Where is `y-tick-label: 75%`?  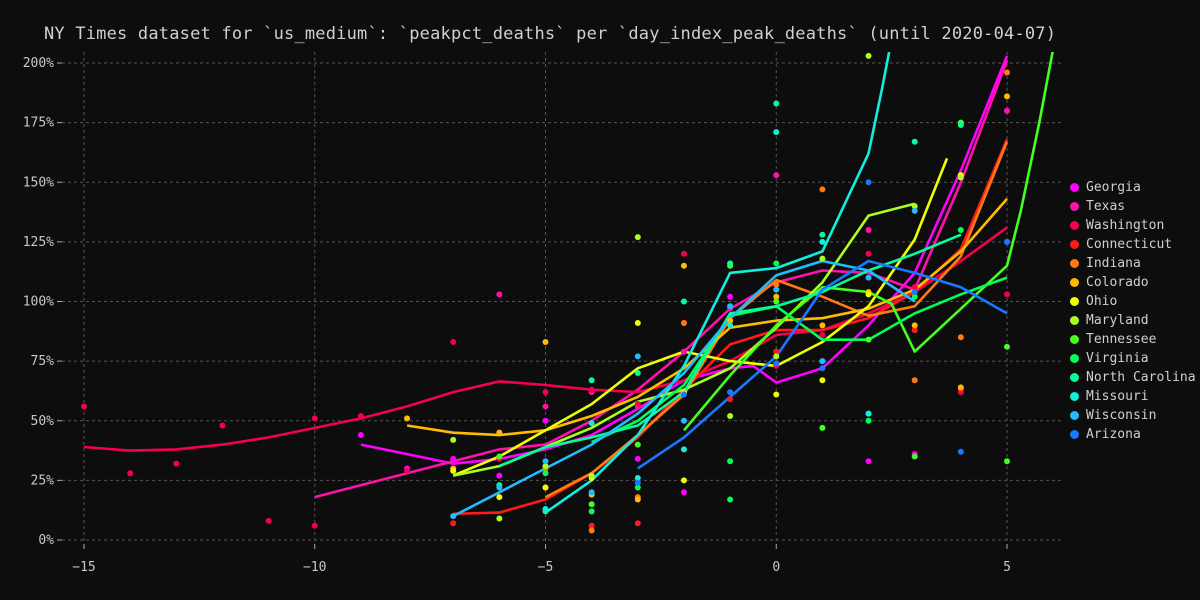
y-tick-label: 75% is located at coordinates (43, 361).